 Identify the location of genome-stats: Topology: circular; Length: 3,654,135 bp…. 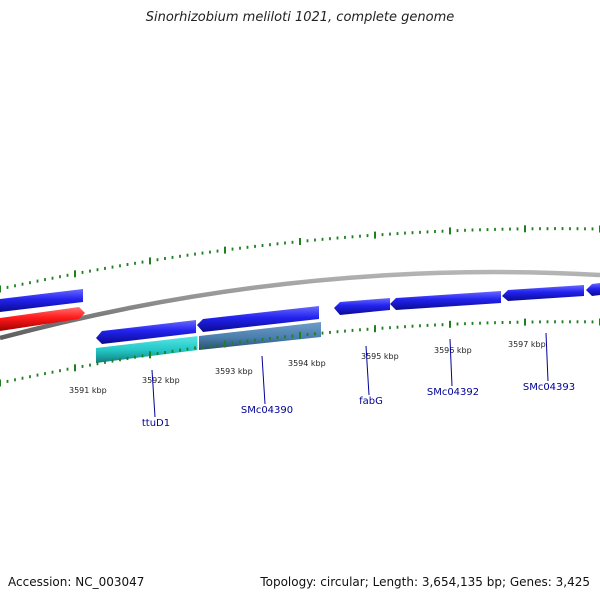
(425, 582).